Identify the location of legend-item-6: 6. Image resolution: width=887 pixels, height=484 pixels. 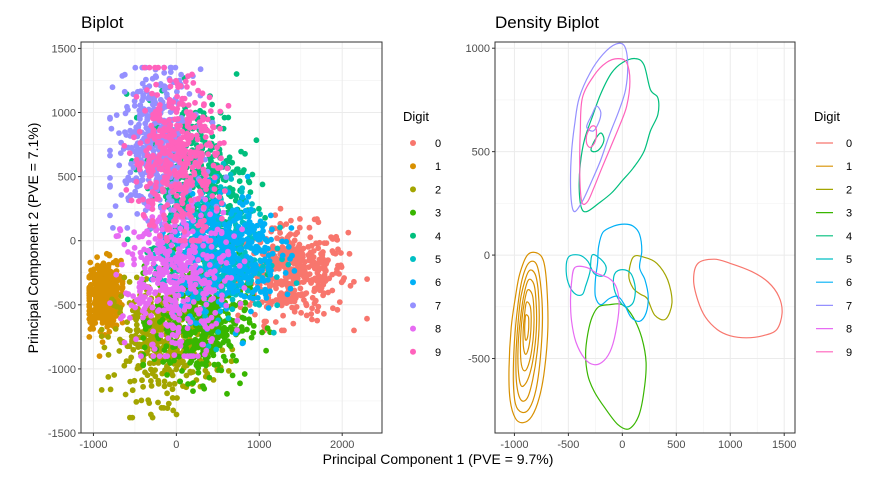
(834, 283).